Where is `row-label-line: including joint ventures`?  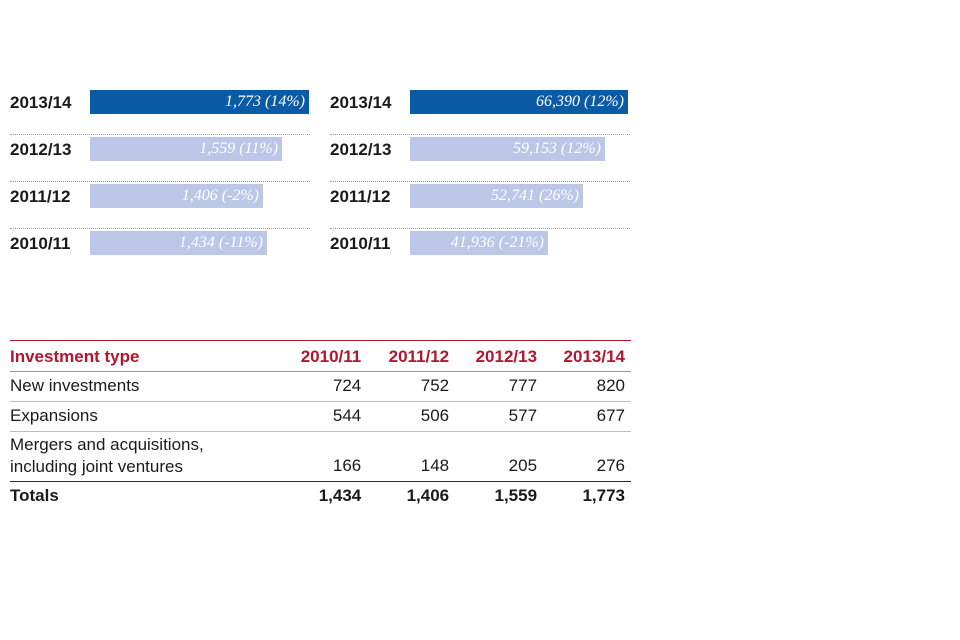 row-label-line: including joint ventures is located at coordinates (96, 466).